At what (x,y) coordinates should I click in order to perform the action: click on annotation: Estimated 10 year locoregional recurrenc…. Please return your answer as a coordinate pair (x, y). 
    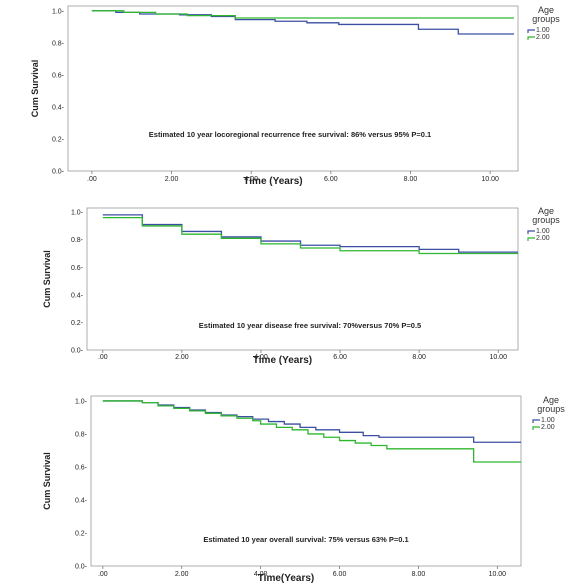
    Looking at the image, I should click on (290, 134).